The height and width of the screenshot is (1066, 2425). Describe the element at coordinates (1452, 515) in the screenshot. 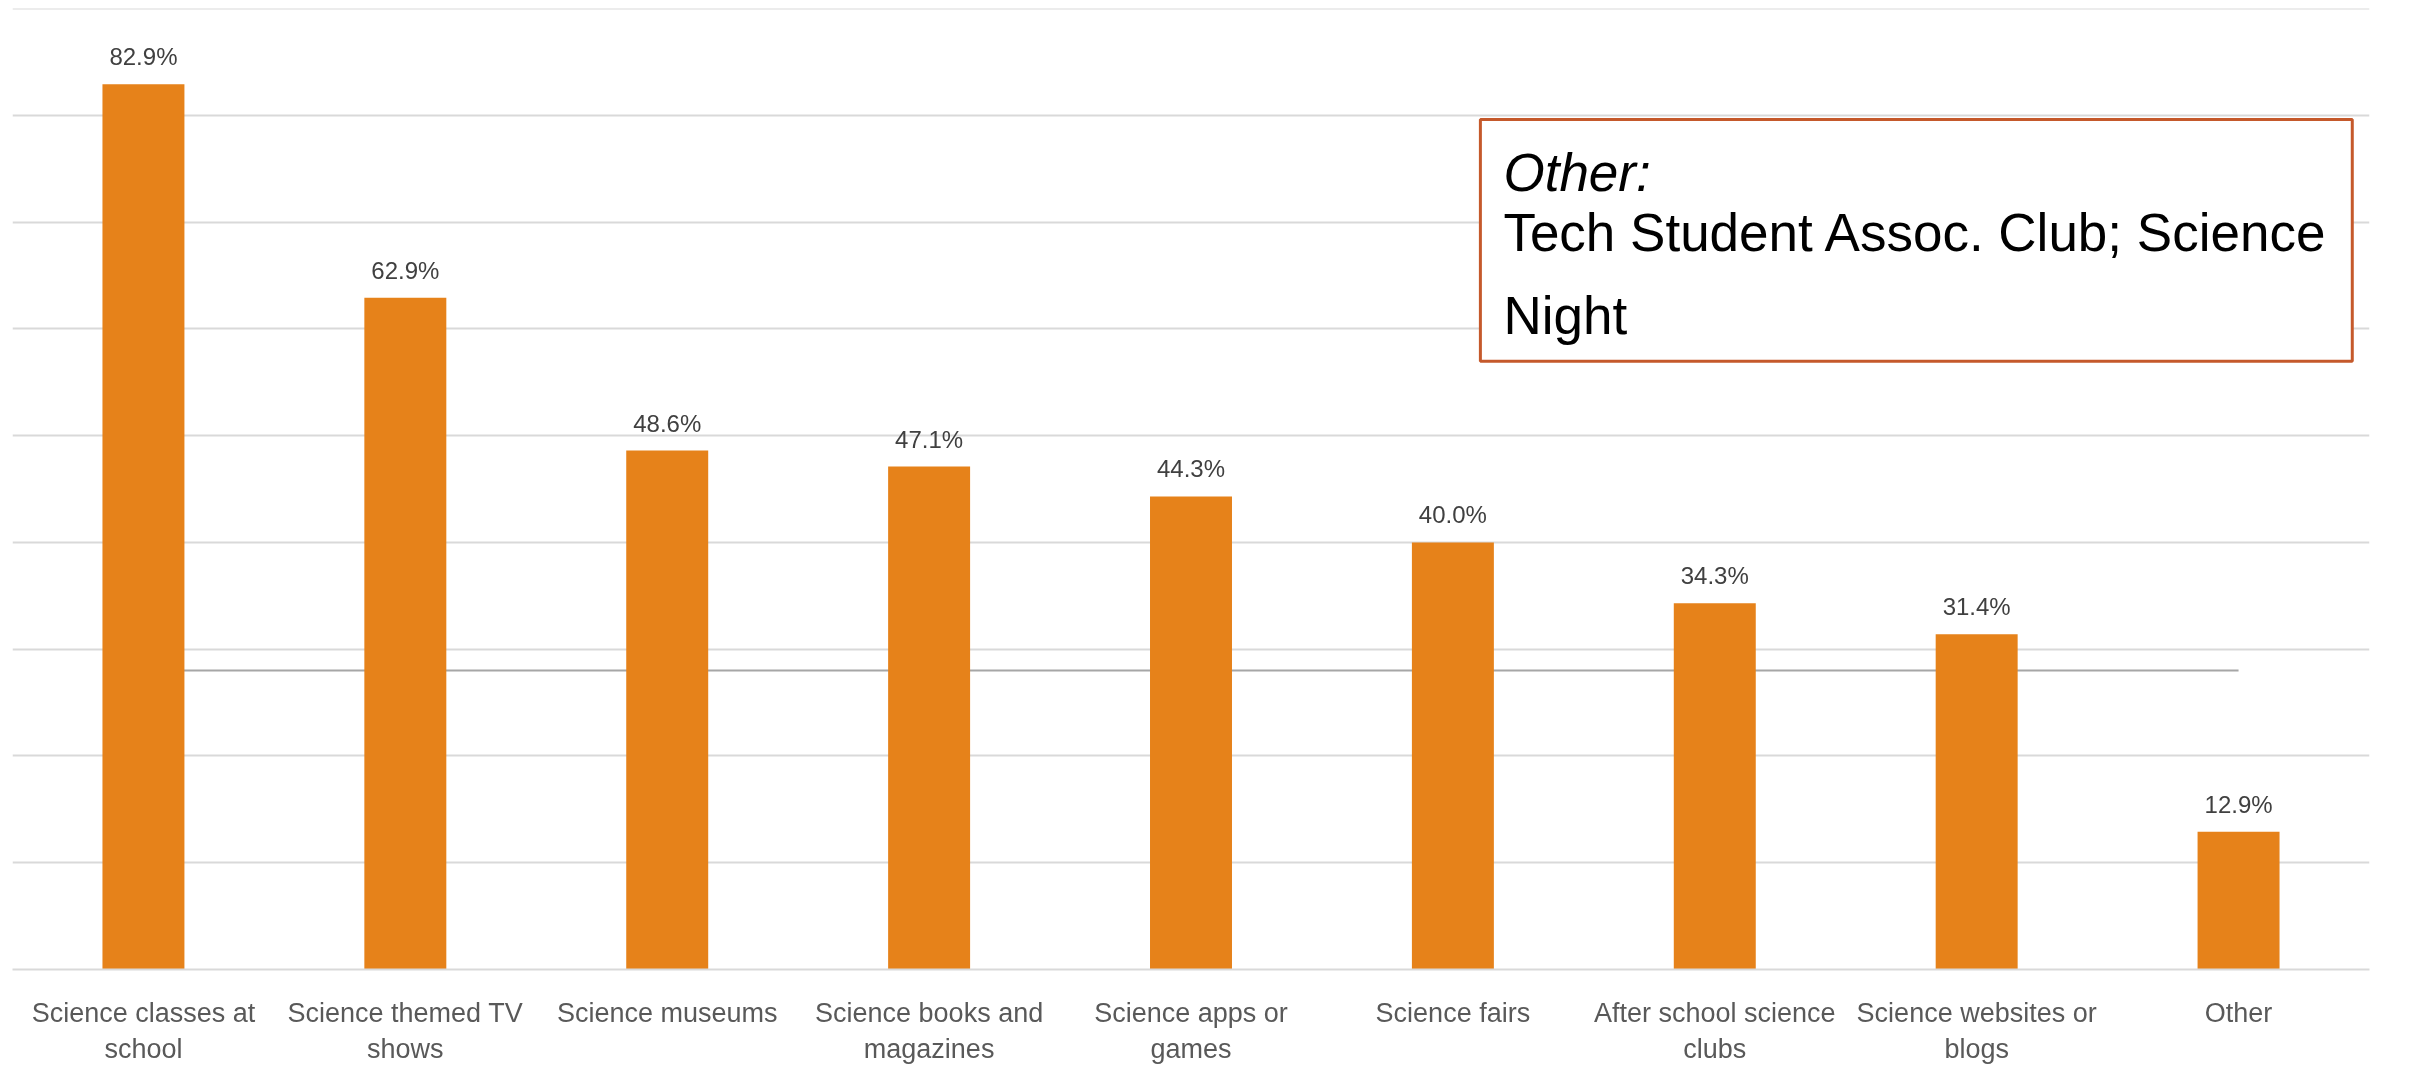

I see `data-label: 40.0%` at that location.